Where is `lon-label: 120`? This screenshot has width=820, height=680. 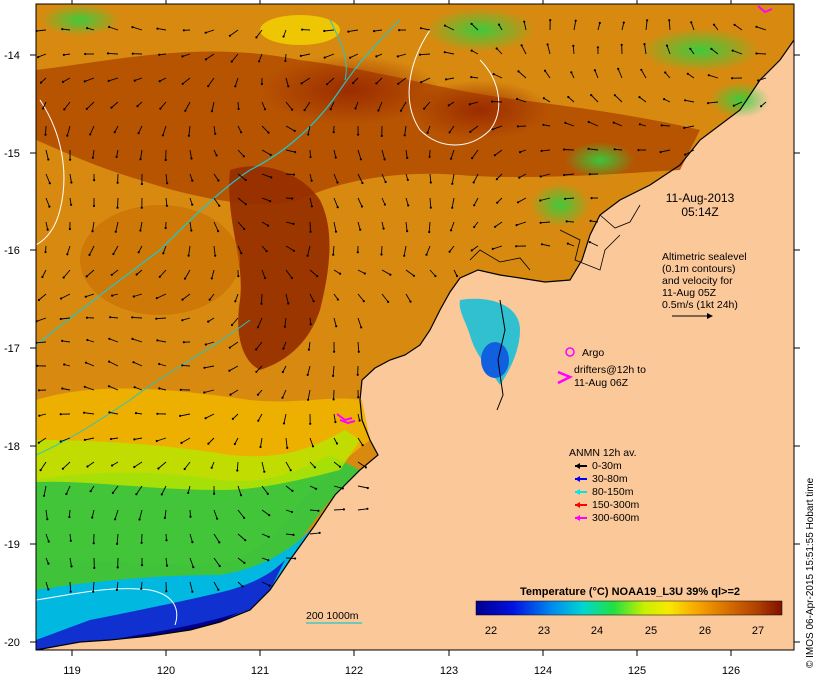
lon-label: 120 is located at coordinates (166, 671).